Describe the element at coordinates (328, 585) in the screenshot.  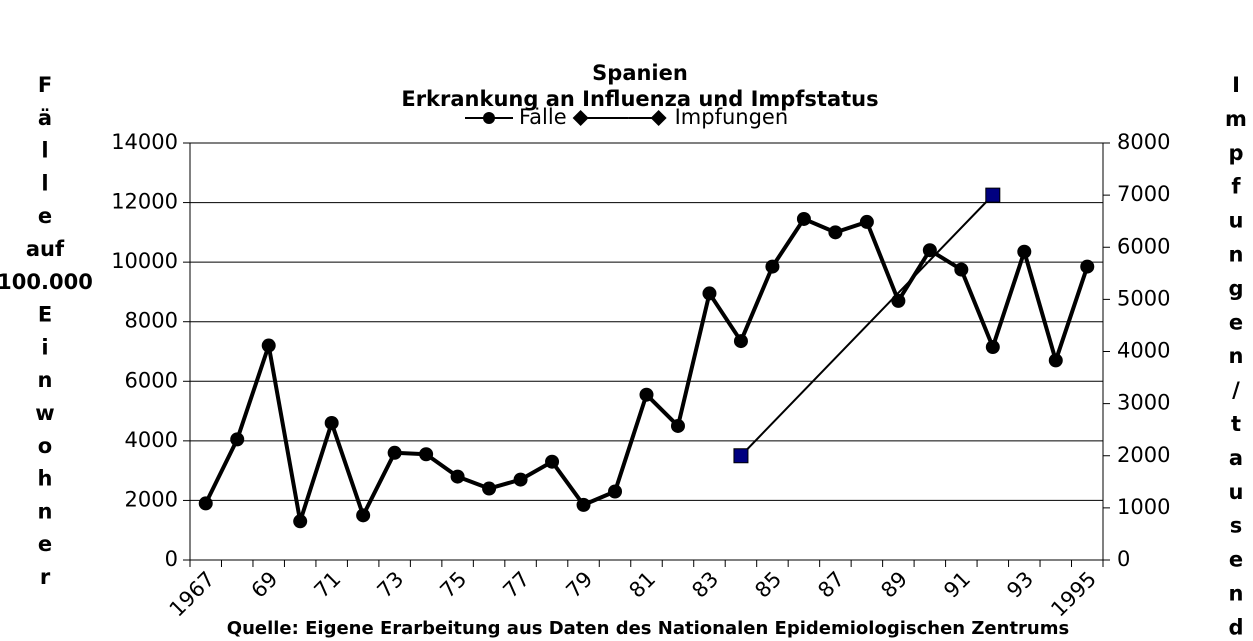
I see `x-tick-label: 71` at that location.